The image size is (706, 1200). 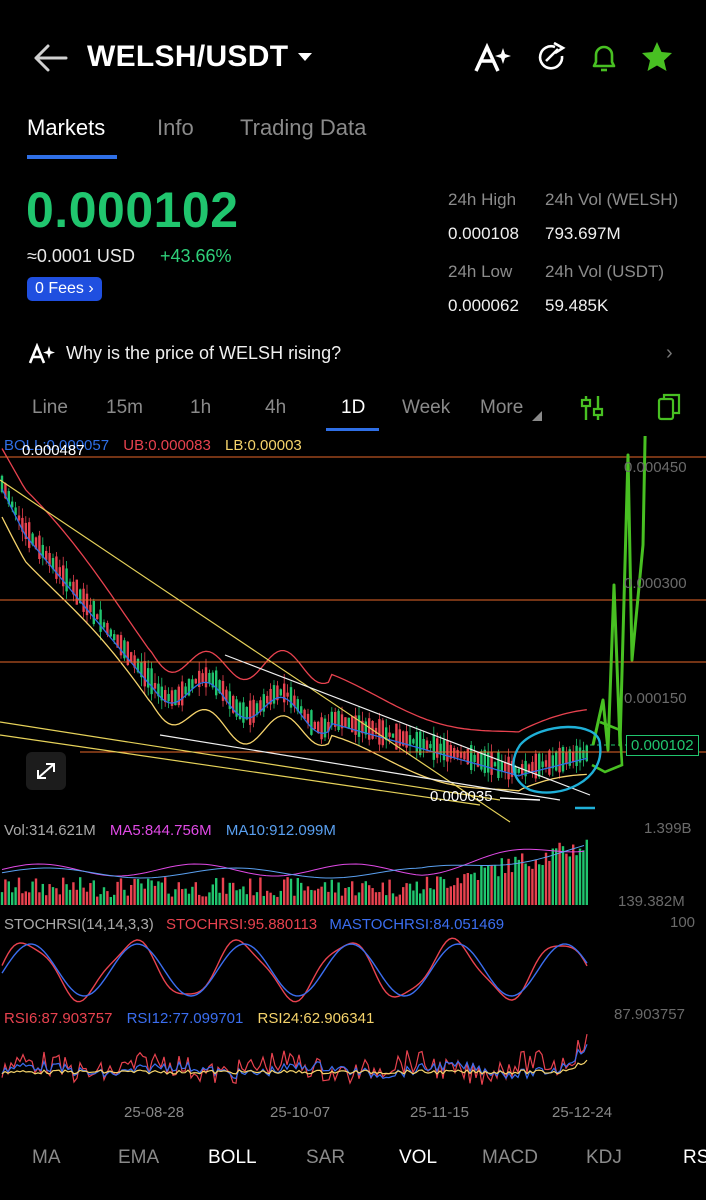 I want to click on stochrsi-value: STOCHRSI:95.880113, so click(x=241, y=924).